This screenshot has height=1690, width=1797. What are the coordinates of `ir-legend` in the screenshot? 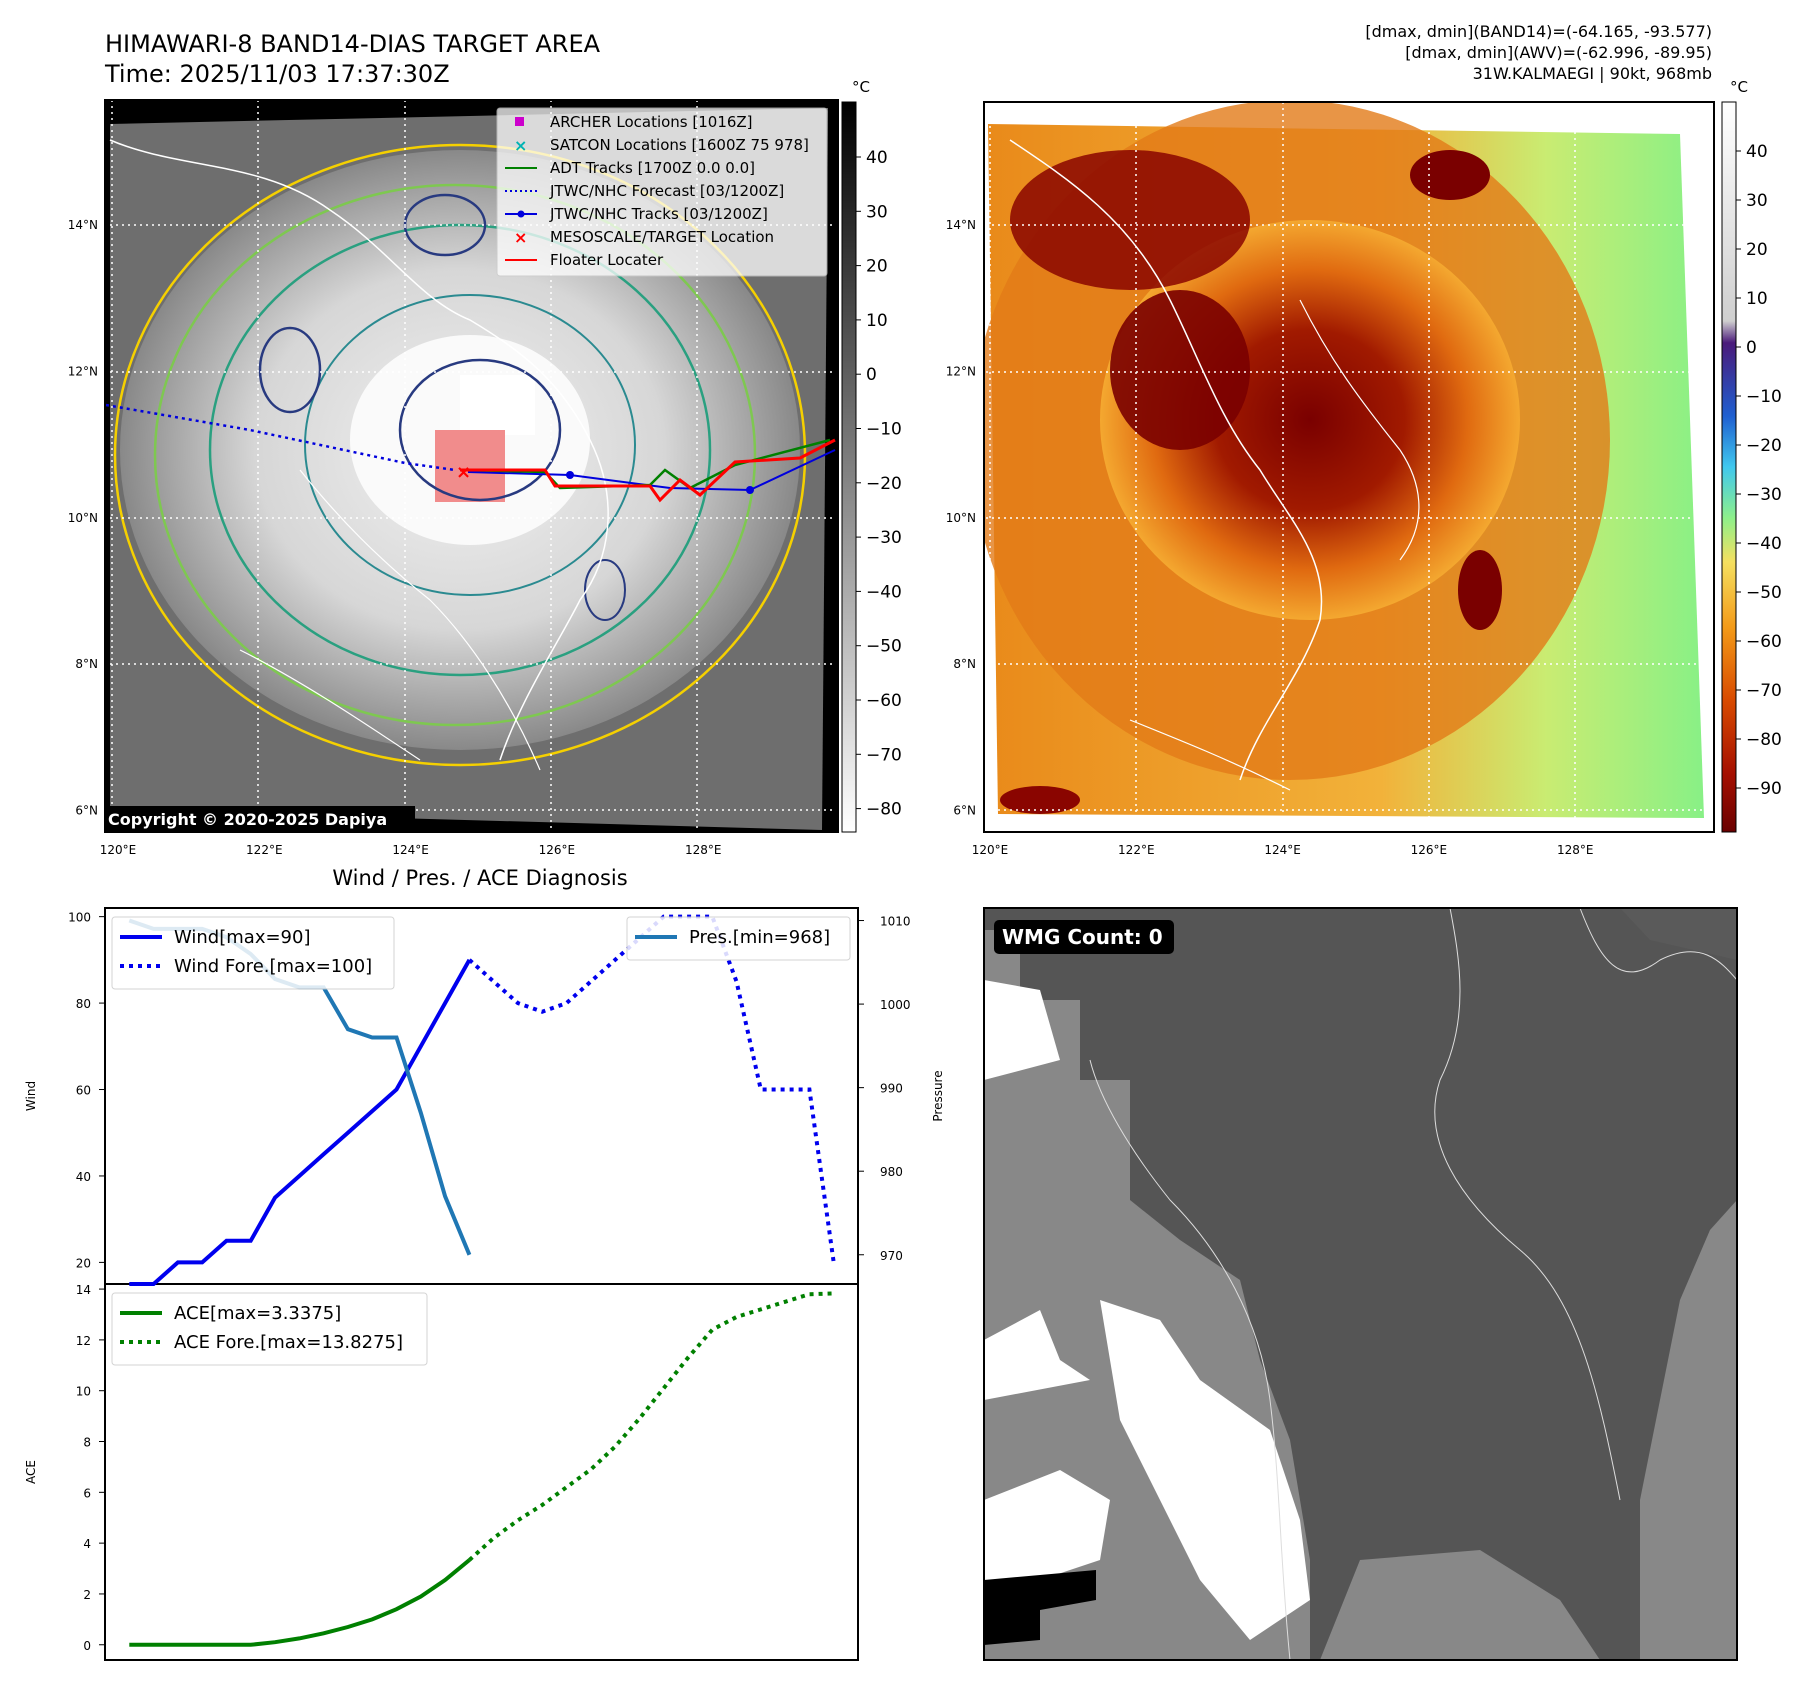 It's located at (662, 192).